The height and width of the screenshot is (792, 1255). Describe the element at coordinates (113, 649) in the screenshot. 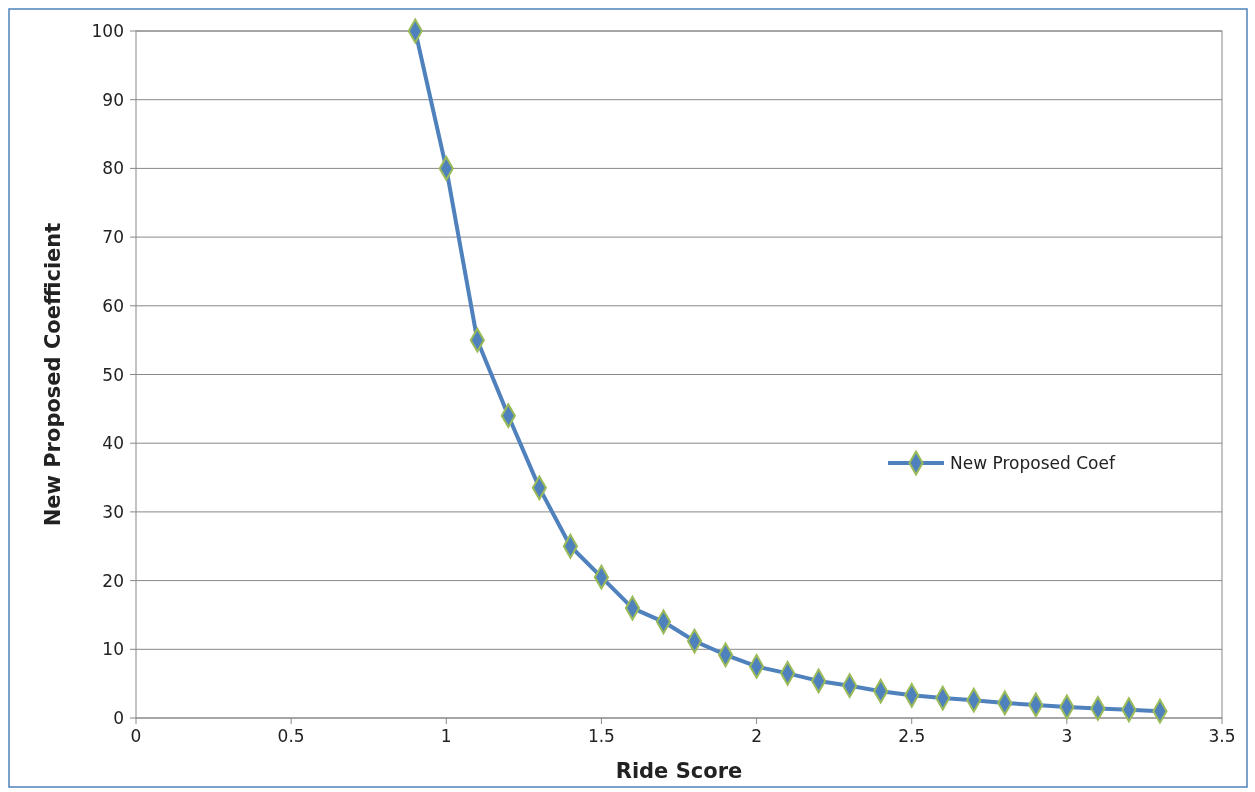

I see `y-tick-label: 10` at that location.